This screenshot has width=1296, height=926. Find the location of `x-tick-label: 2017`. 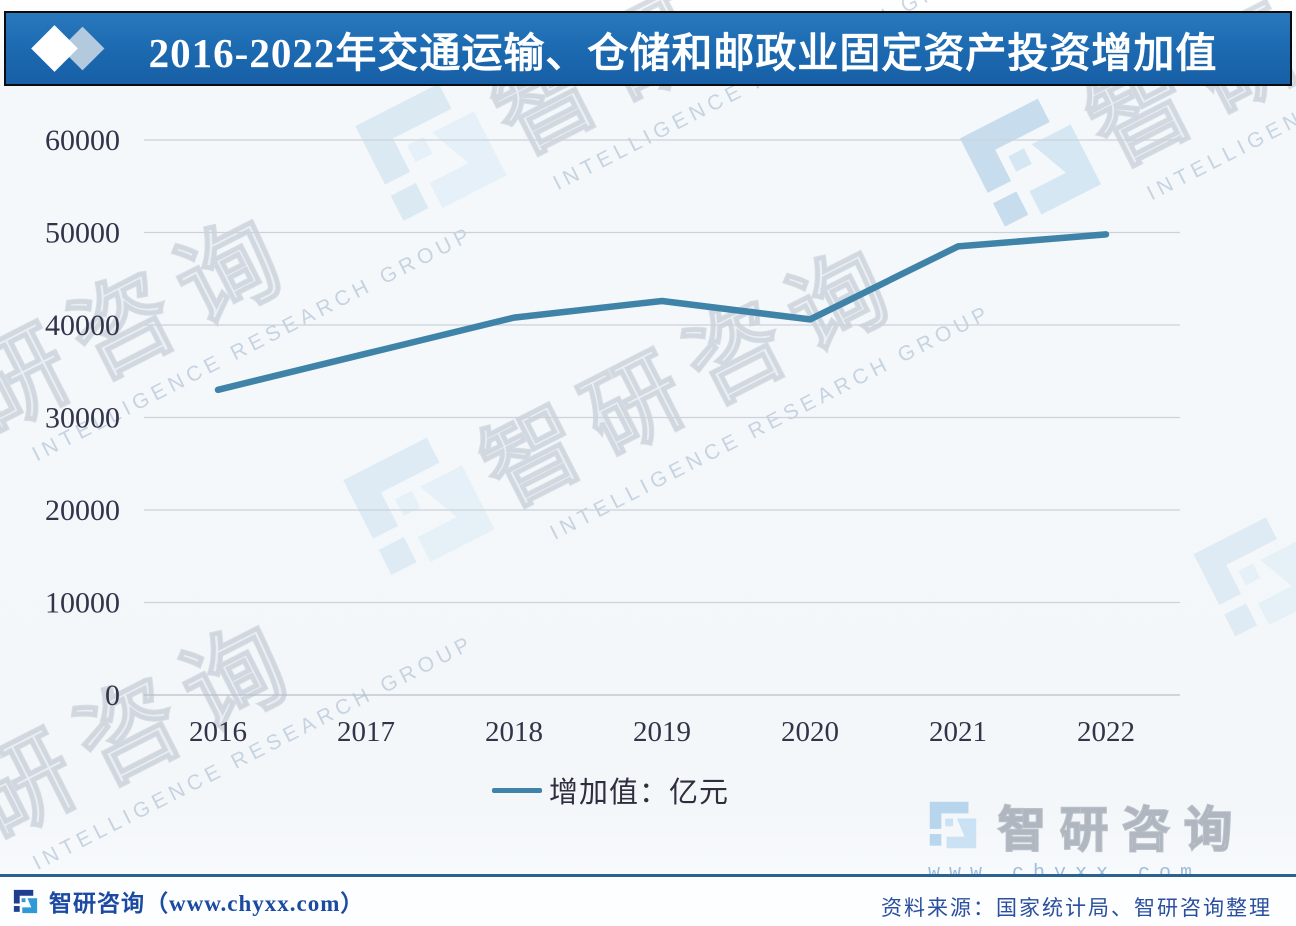

x-tick-label: 2017 is located at coordinates (366, 732).